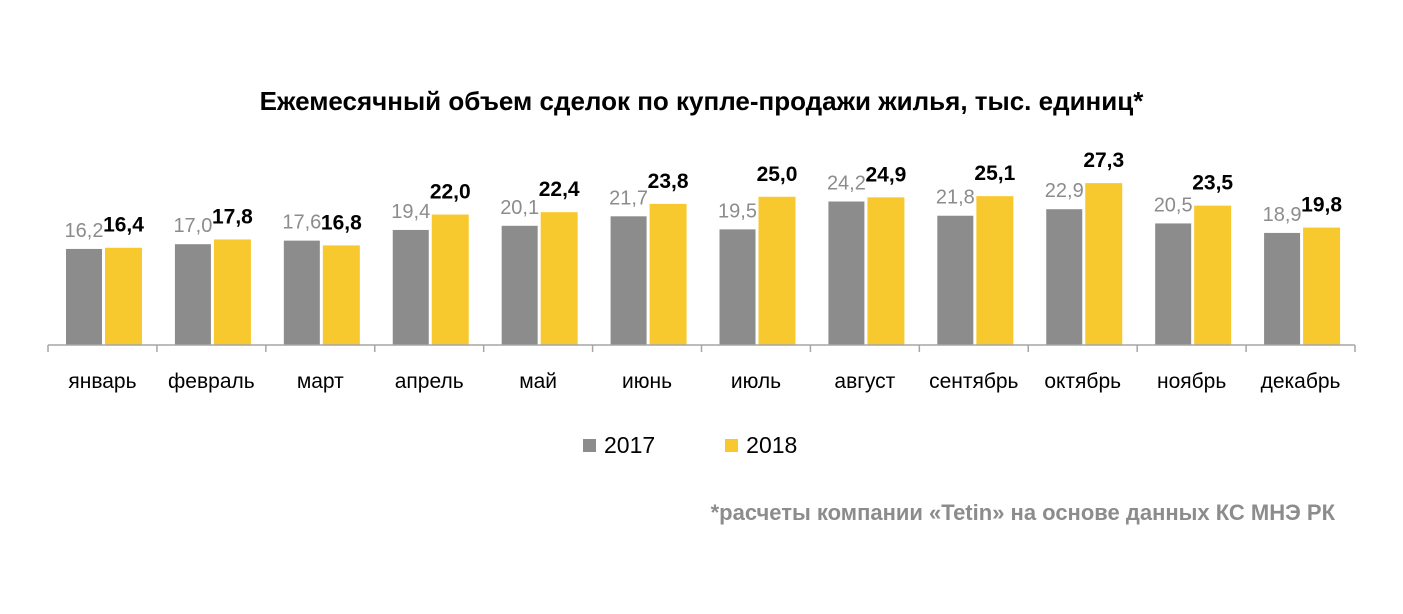 The height and width of the screenshot is (614, 1403). Describe the element at coordinates (410, 287) in the screenshot. I see `bar-2017-апрель` at that location.